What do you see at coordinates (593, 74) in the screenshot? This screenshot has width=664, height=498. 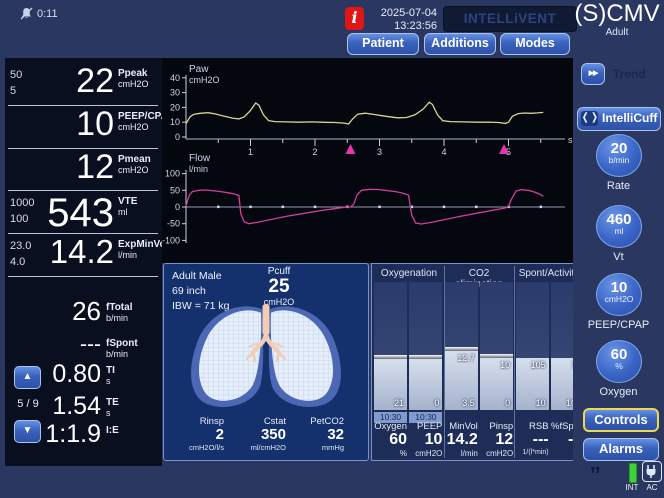 I see `fast-forward-button: ▶▶` at bounding box center [593, 74].